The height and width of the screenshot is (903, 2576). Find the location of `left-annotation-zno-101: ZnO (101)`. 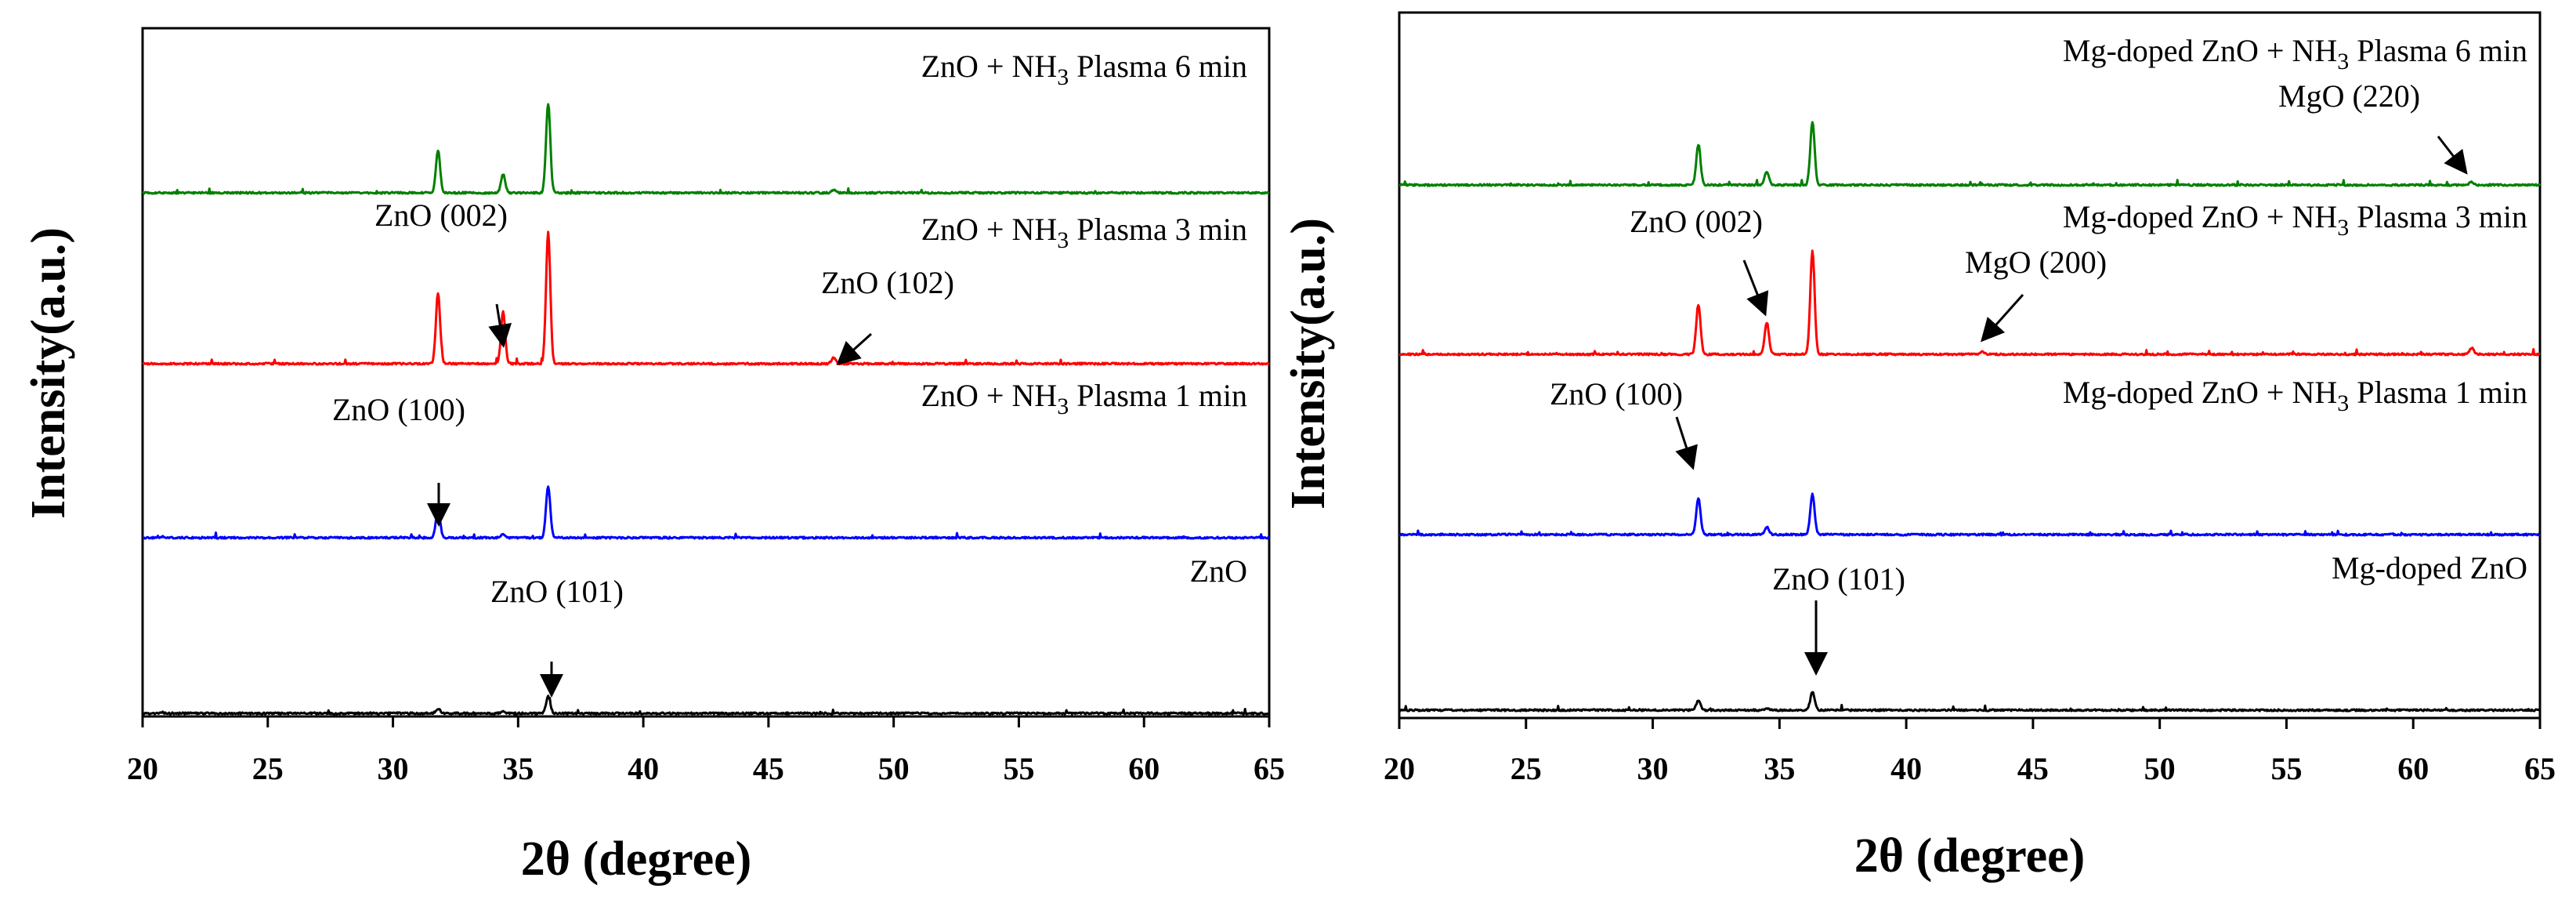

left-annotation-zno-101: ZnO (101) is located at coordinates (557, 591).